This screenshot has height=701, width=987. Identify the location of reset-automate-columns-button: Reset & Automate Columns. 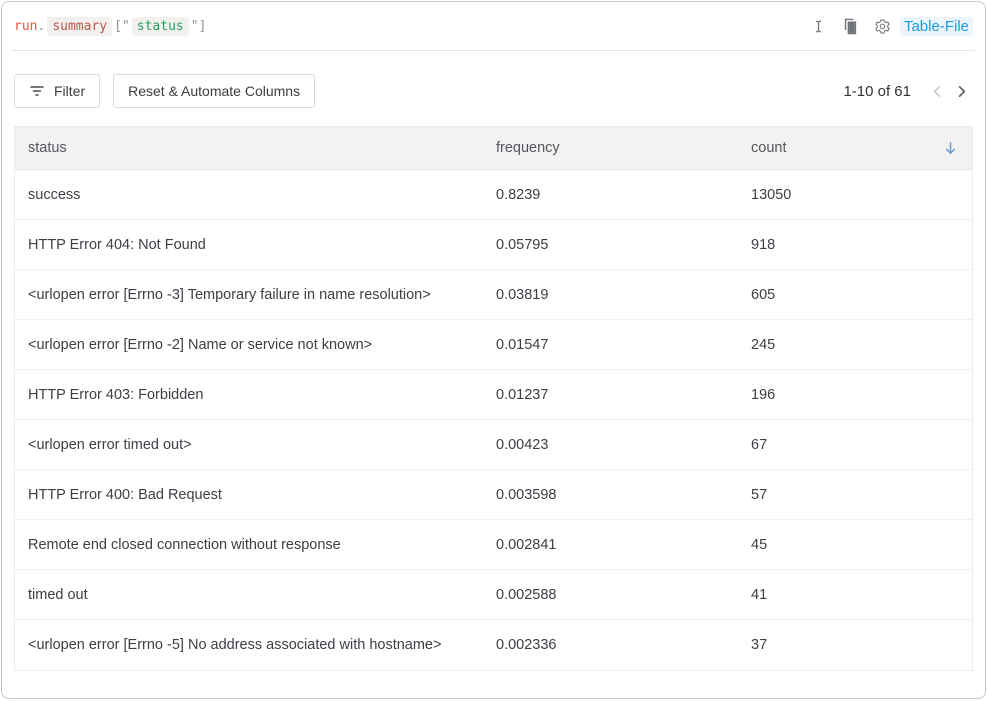
(214, 91).